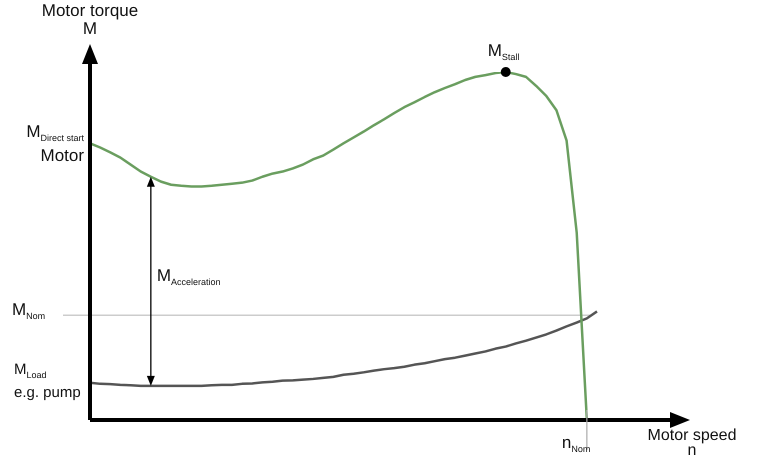  What do you see at coordinates (692, 443) in the screenshot?
I see `x-axis-title: Motor speed n` at bounding box center [692, 443].